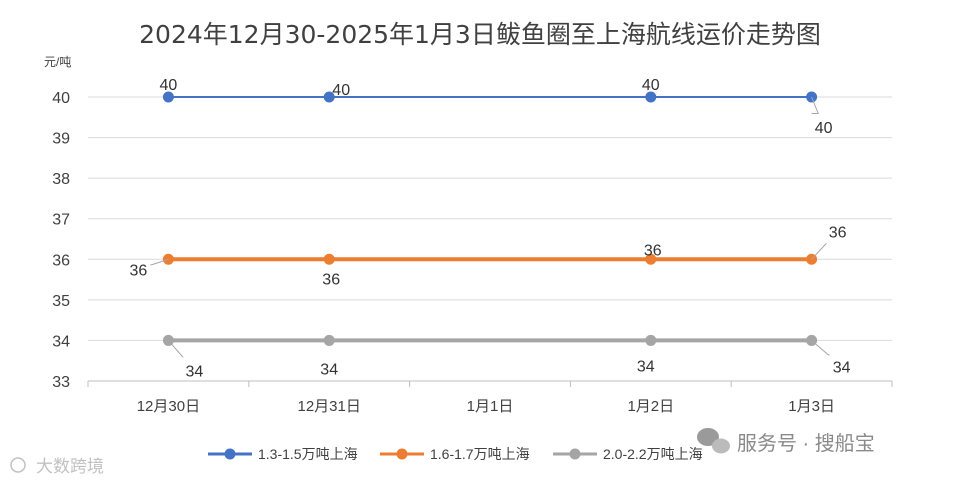 Image resolution: width=955 pixels, height=483 pixels. What do you see at coordinates (490, 406) in the screenshot?
I see `x-tick-label: 1月1日` at bounding box center [490, 406].